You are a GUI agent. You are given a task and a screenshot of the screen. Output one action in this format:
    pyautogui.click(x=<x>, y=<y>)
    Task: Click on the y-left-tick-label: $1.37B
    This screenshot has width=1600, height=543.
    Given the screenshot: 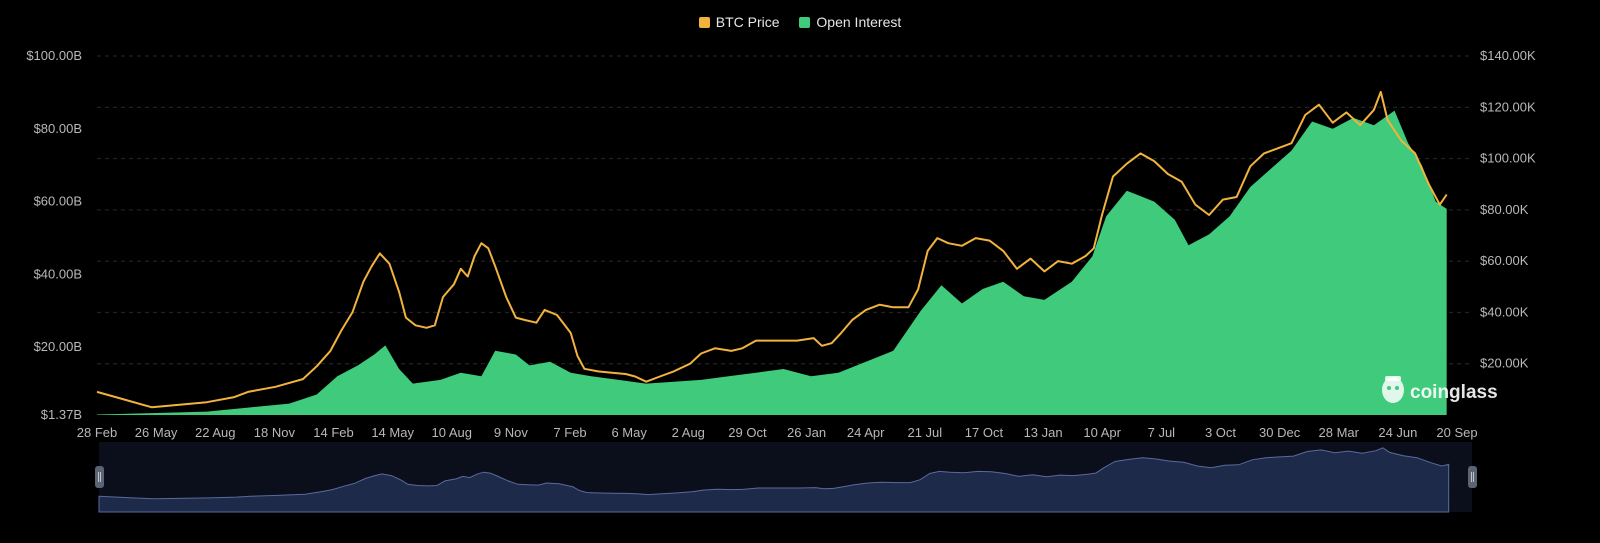 What is the action you would take?
    pyautogui.click(x=61, y=414)
    